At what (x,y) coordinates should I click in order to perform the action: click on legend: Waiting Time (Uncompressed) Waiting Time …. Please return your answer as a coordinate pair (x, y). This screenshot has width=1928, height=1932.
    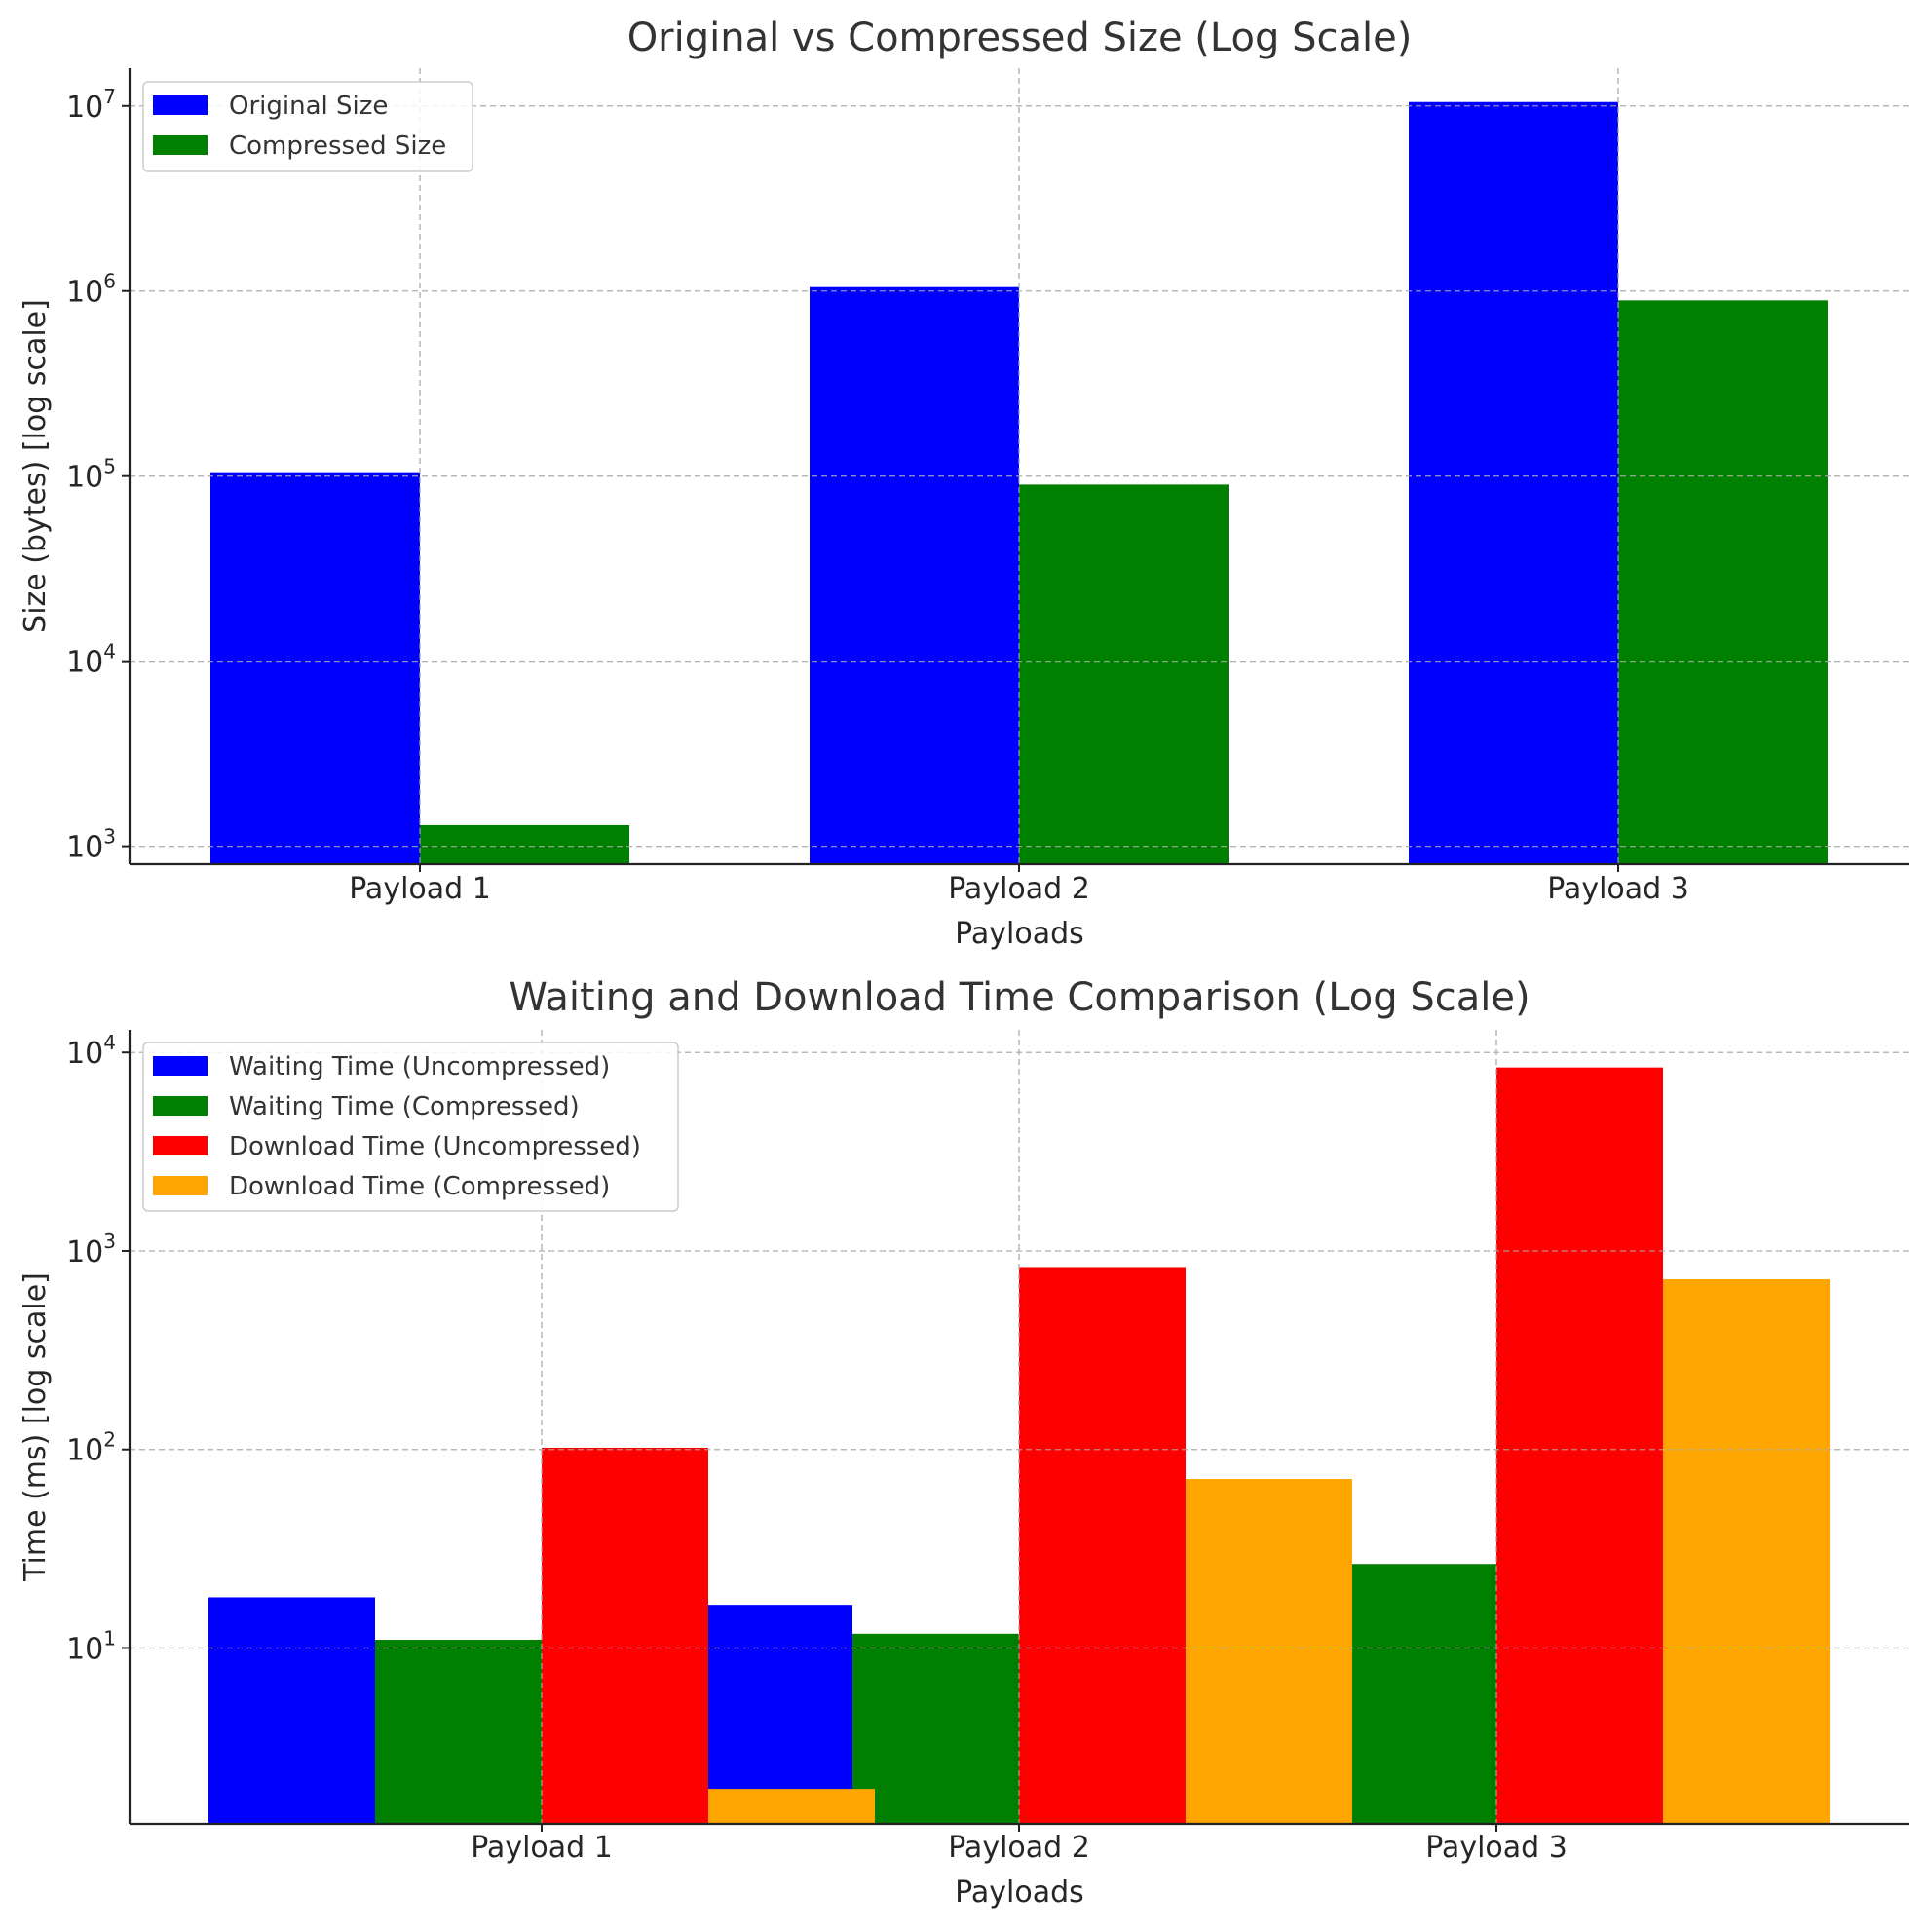
    Looking at the image, I should click on (410, 1127).